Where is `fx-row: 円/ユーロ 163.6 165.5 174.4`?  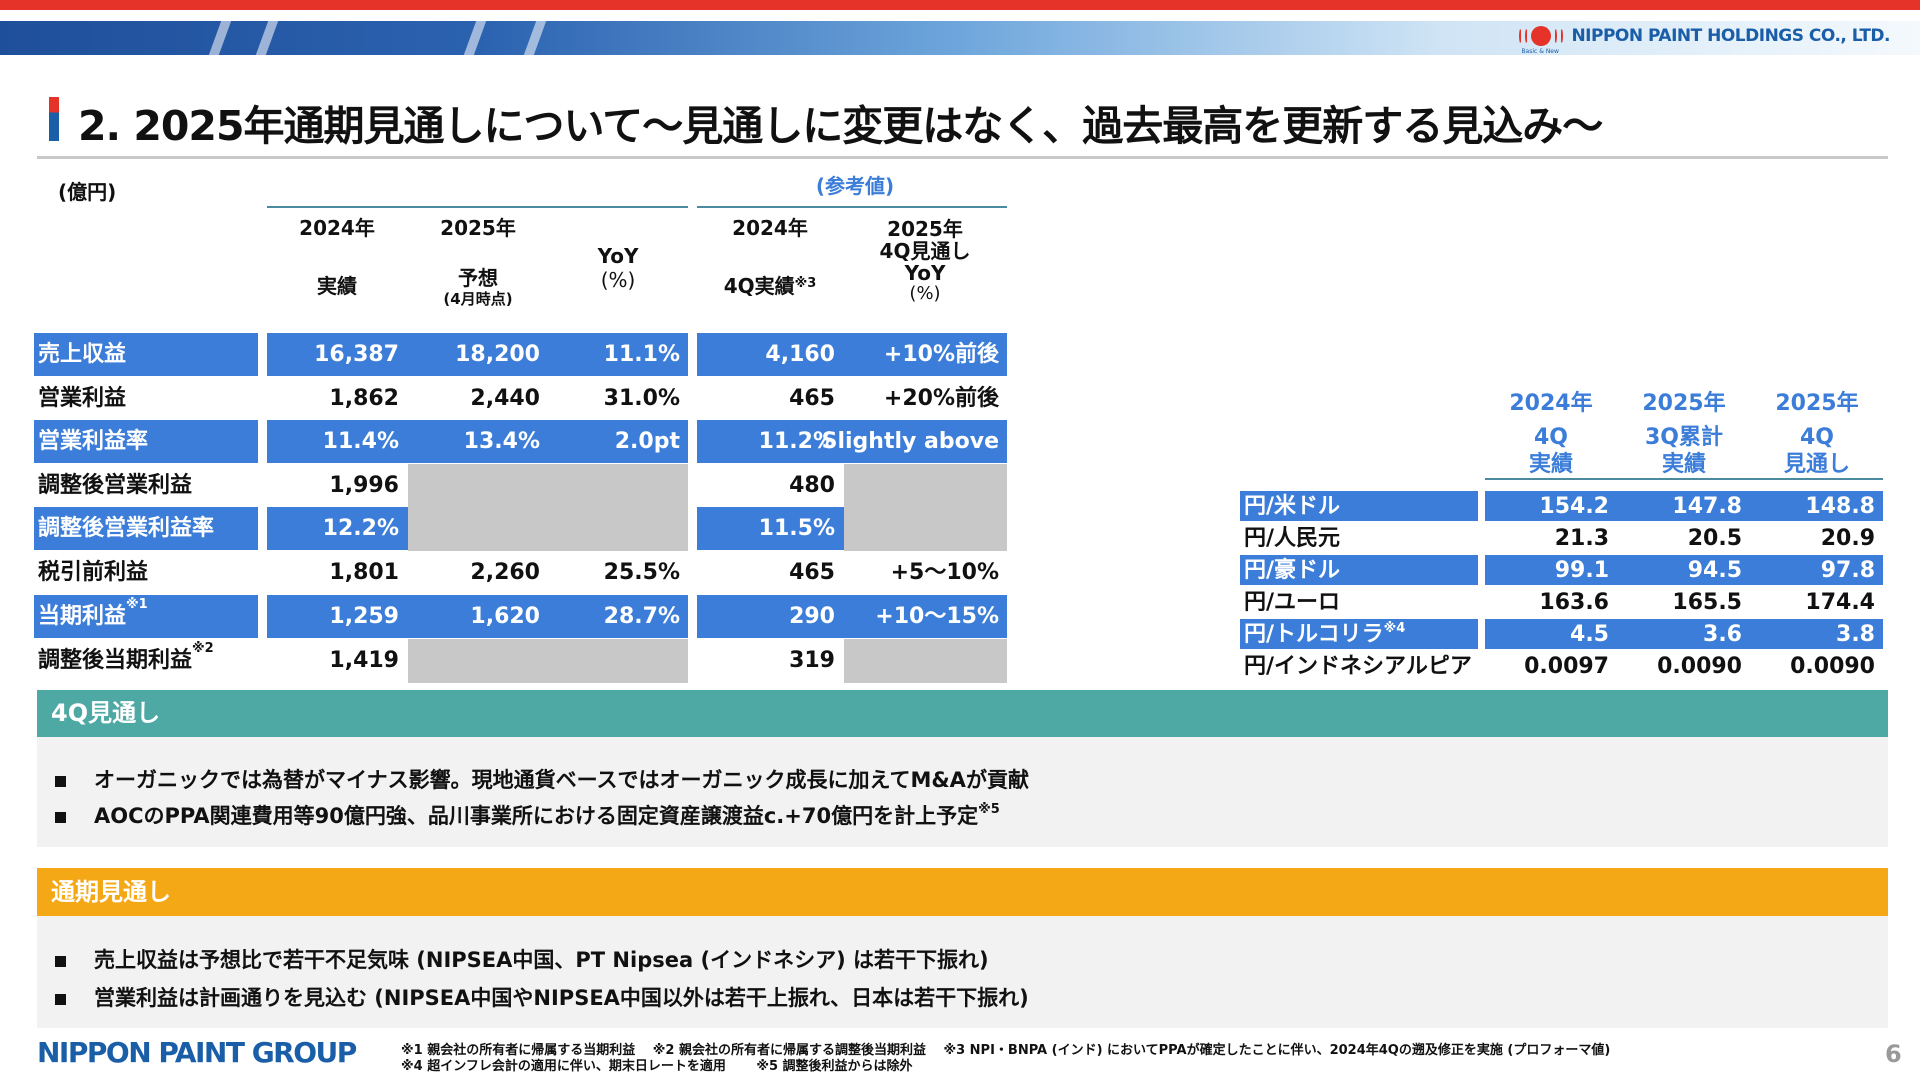
fx-row: 円/ユーロ 163.6 165.5 174.4 is located at coordinates (1561, 603).